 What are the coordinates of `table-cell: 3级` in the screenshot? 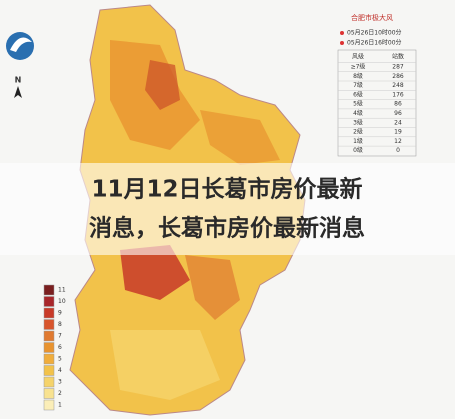 It's located at (358, 122).